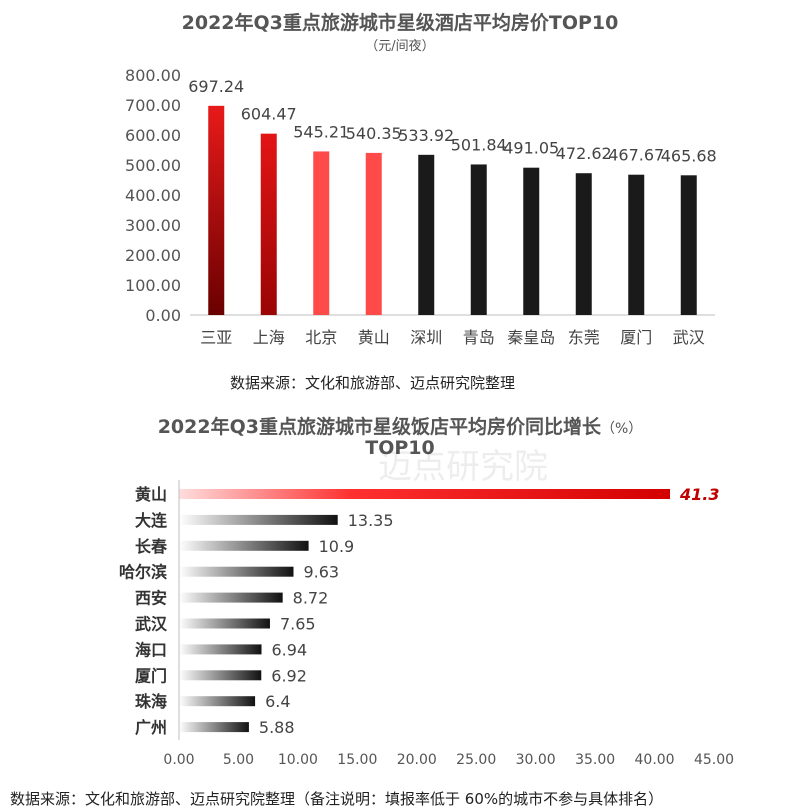  Describe the element at coordinates (277, 701) in the screenshot. I see `data-label: 6.4` at that location.